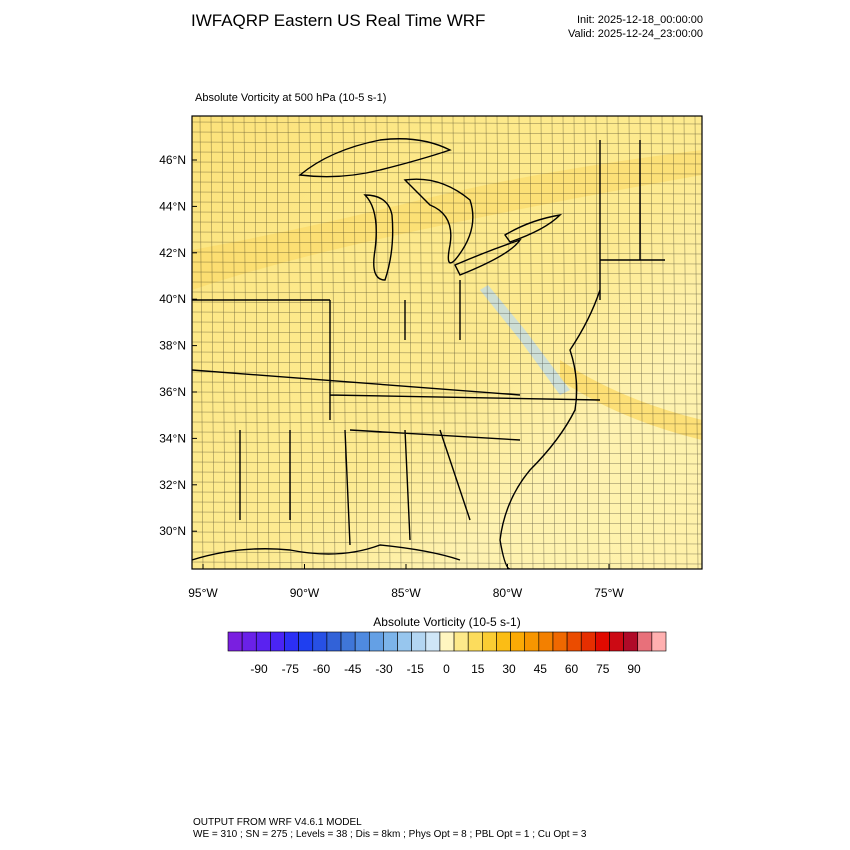 This screenshot has width=850, height=850. I want to click on lat-label: 38°N, so click(172, 346).